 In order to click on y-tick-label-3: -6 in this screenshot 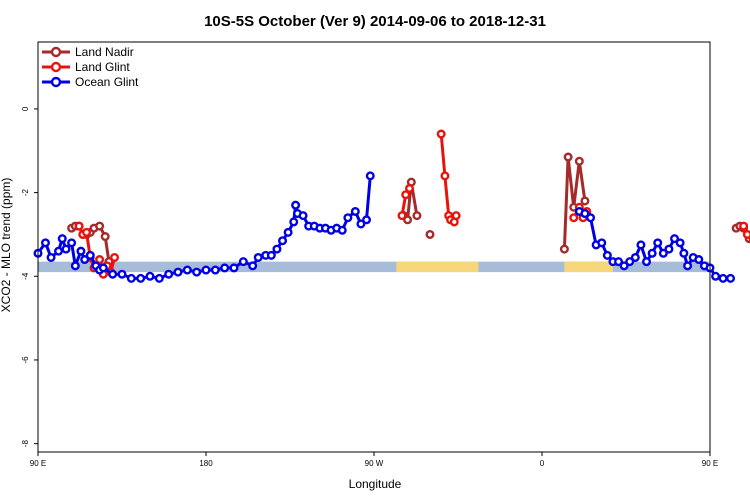, I will do `click(25, 360)`.